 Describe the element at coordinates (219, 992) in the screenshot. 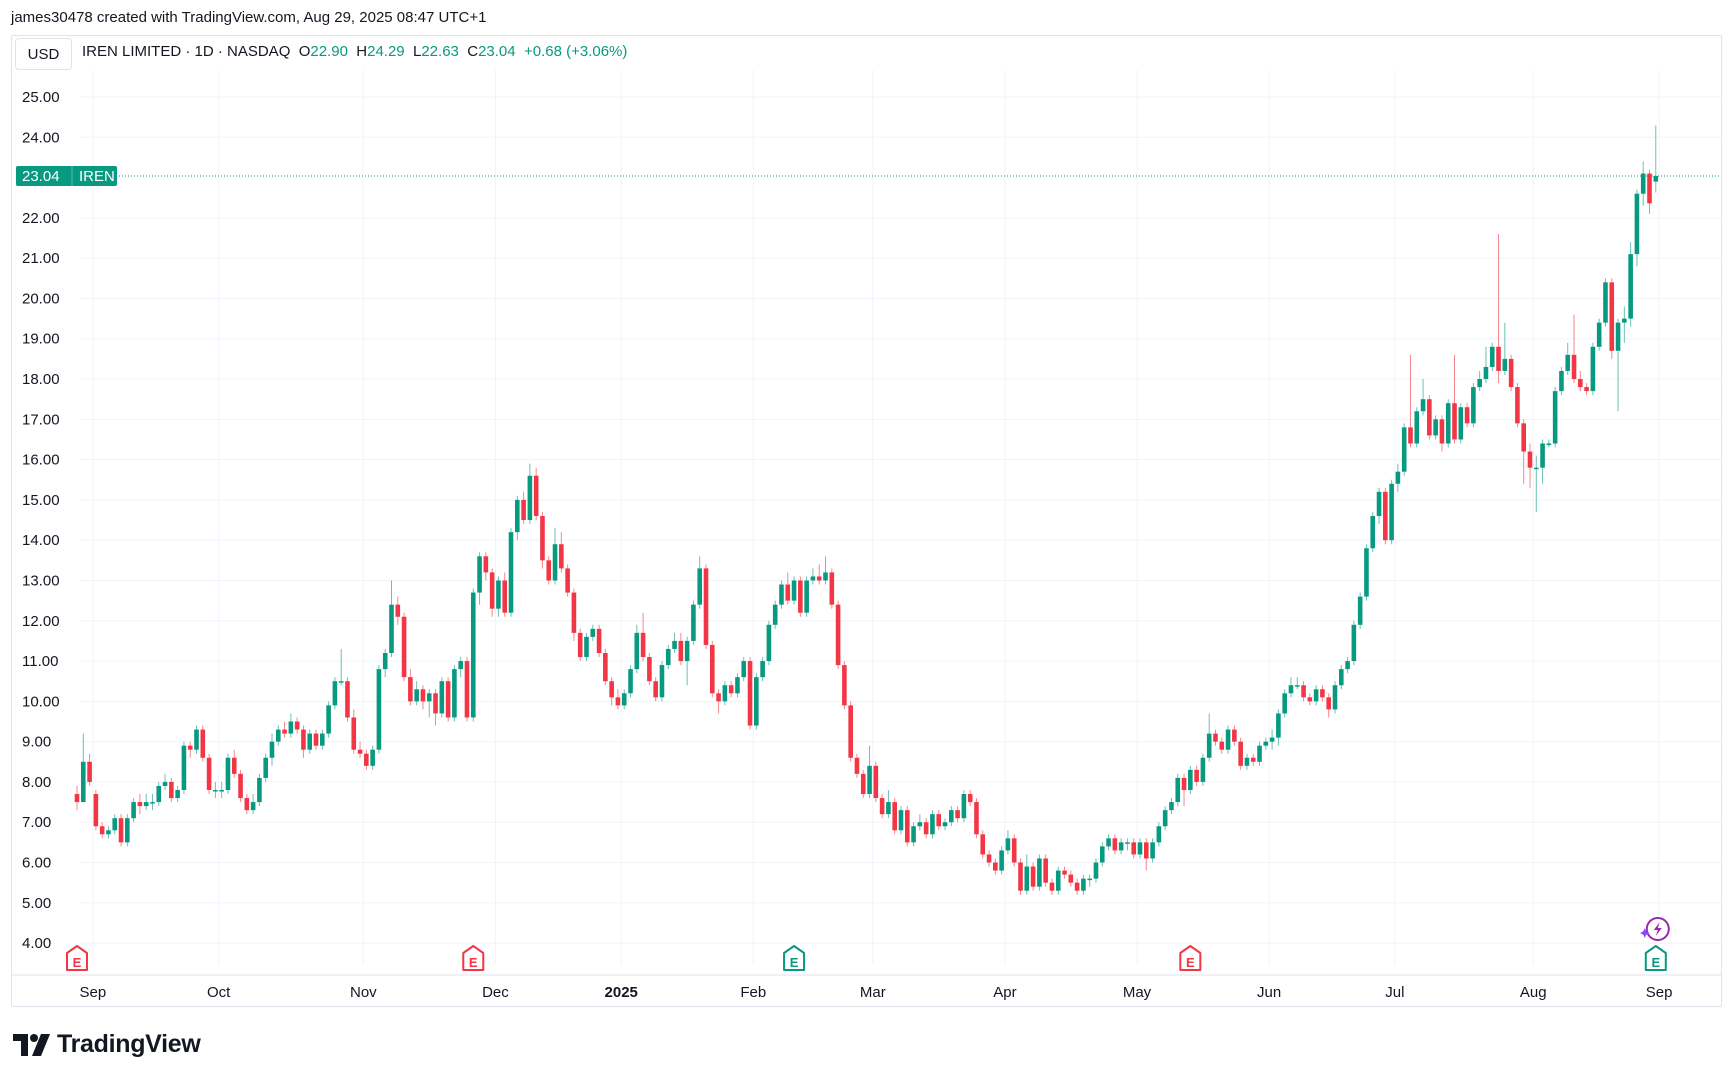

I see `x-tick-label: Oct` at that location.